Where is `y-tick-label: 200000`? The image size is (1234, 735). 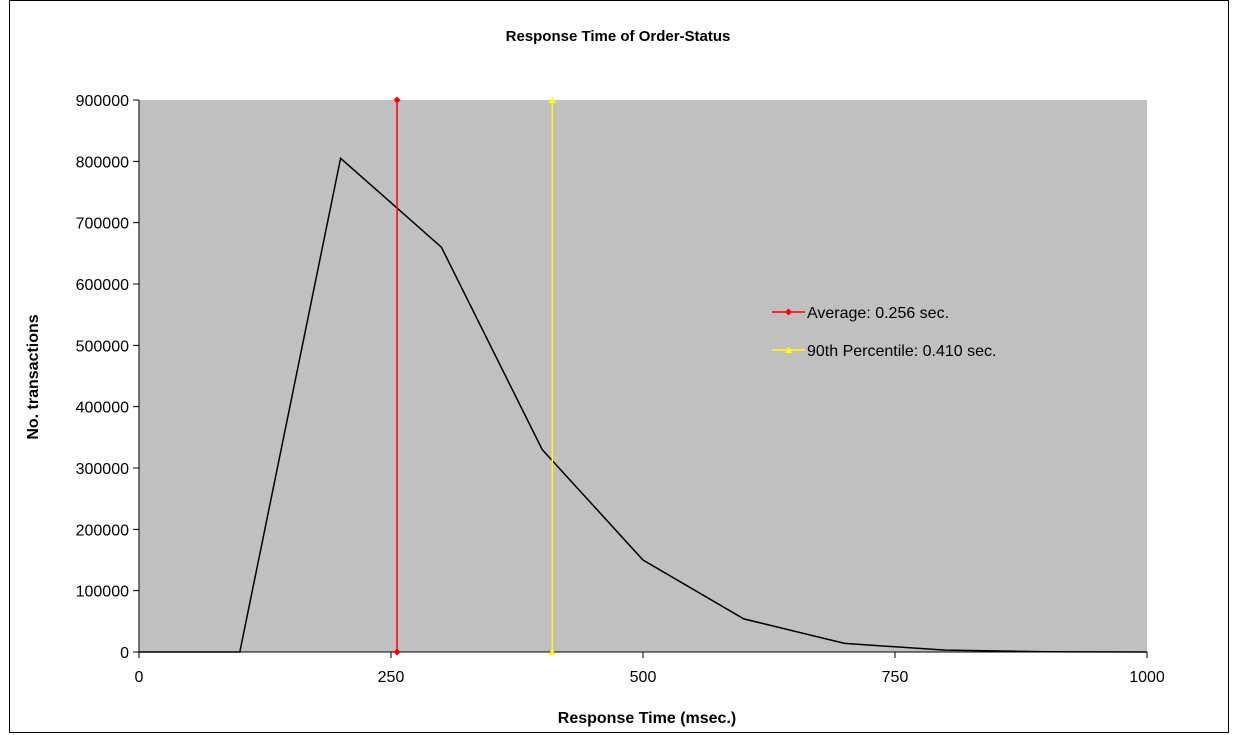 y-tick-label: 200000 is located at coordinates (102, 530).